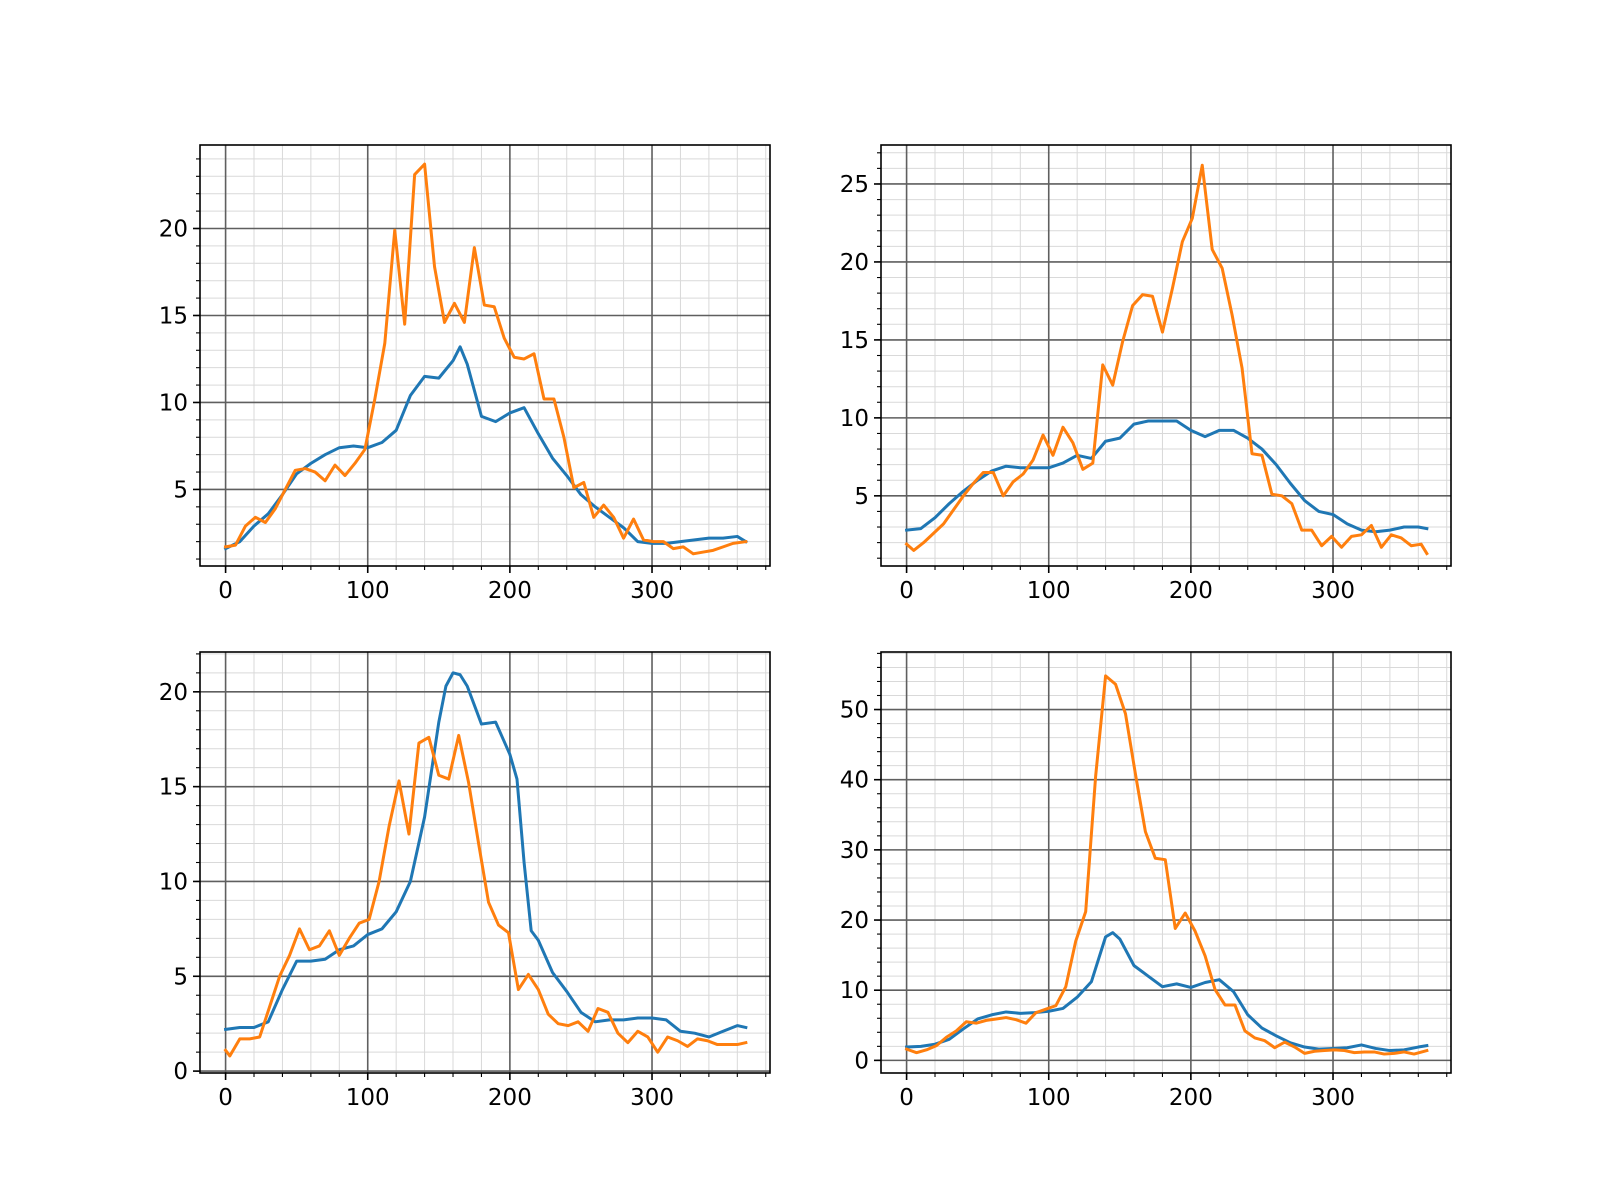 The image size is (1600, 1200). Describe the element at coordinates (854, 851) in the screenshot. I see `y-tick-label: 30` at that location.